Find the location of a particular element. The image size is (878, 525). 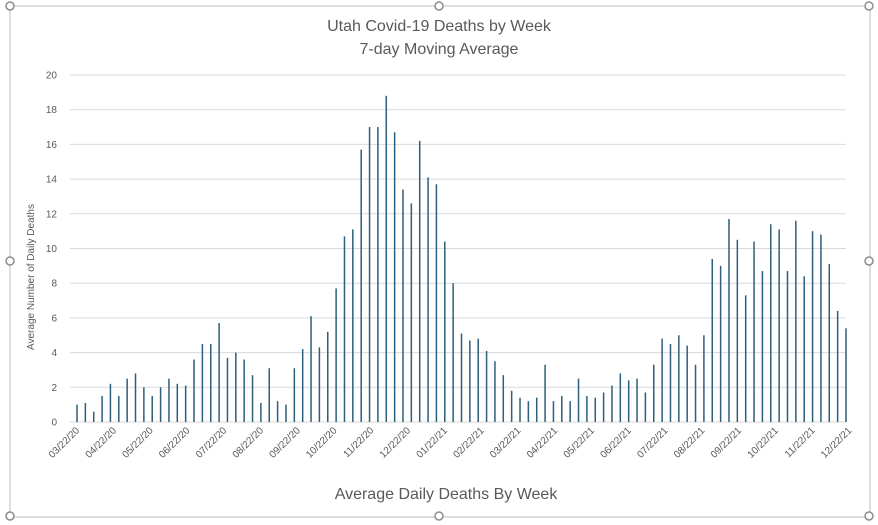

y-tick-label: 12 is located at coordinates (52, 214).